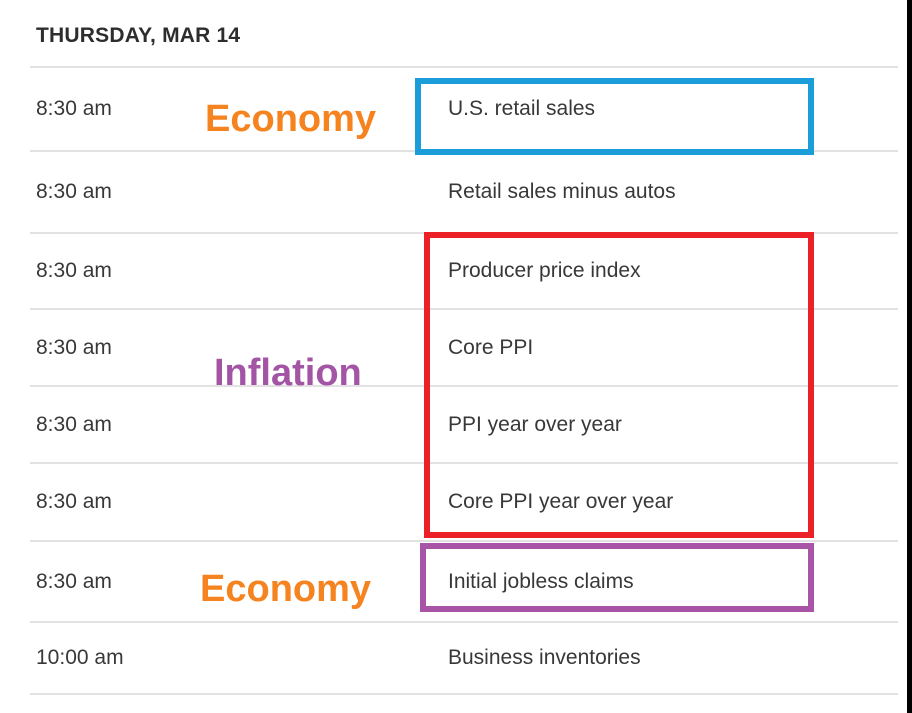 This screenshot has width=912, height=713. What do you see at coordinates (291, 119) in the screenshot?
I see `economy-label-retail: Economy` at bounding box center [291, 119].